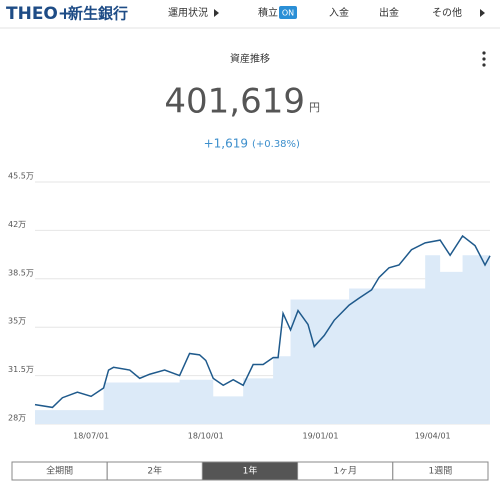 The height and width of the screenshot is (489, 500). I want to click on nav-item: 運用状況, so click(188, 12).